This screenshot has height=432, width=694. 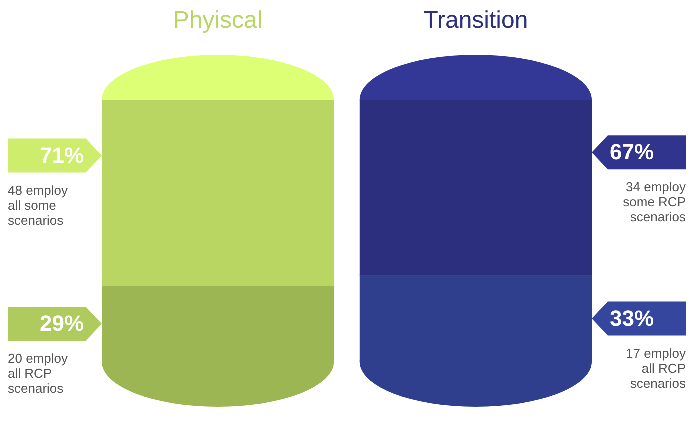 What do you see at coordinates (62, 155) in the screenshot?
I see `data-label: 71%` at bounding box center [62, 155].